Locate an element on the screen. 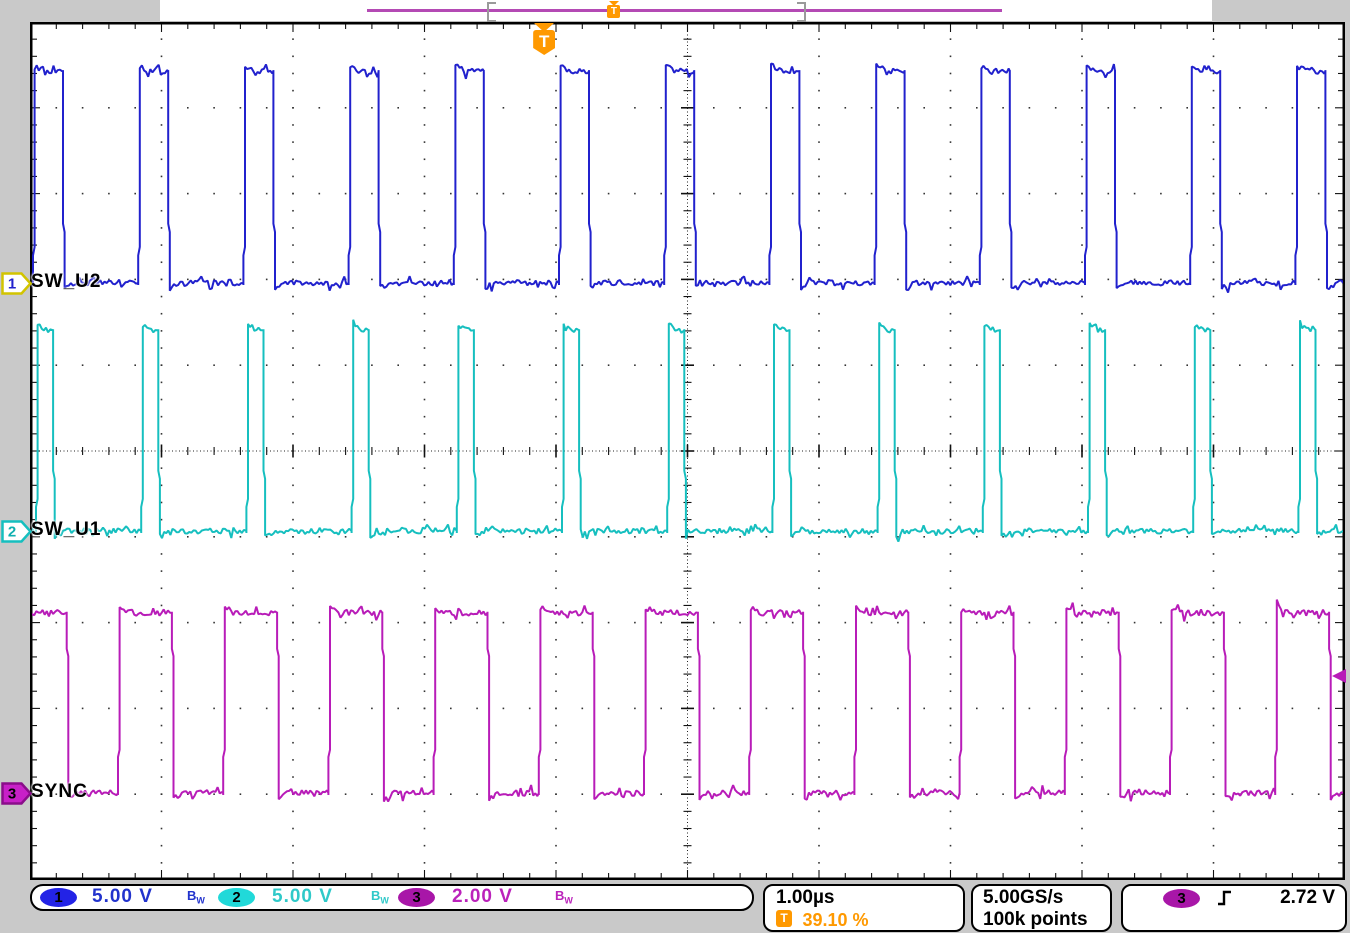  svg-text: 3 is located at coordinates (12, 794).